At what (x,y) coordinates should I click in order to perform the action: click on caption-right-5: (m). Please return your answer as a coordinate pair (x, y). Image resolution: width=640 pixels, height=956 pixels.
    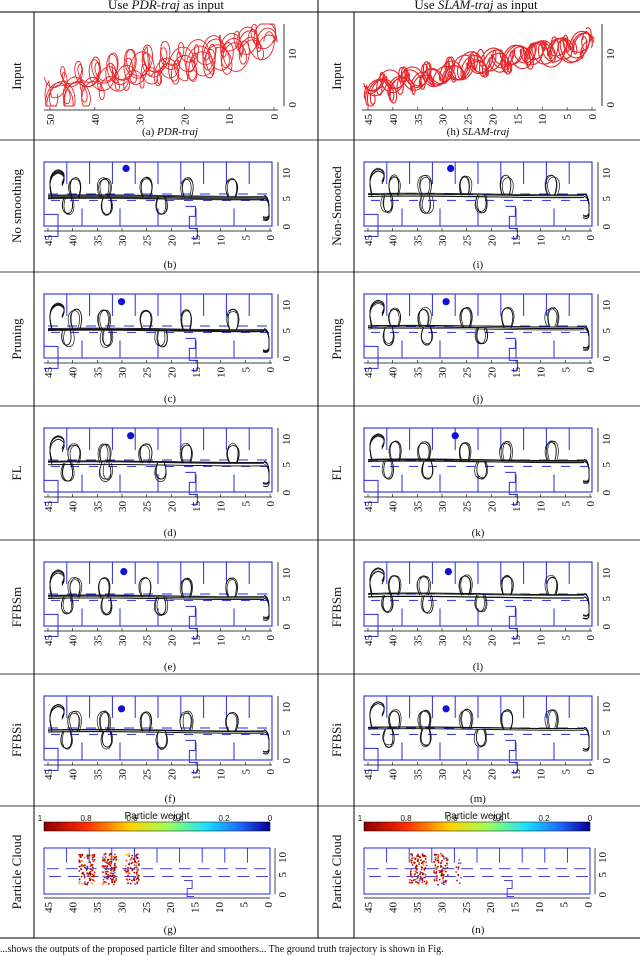
    Looking at the image, I should click on (478, 799).